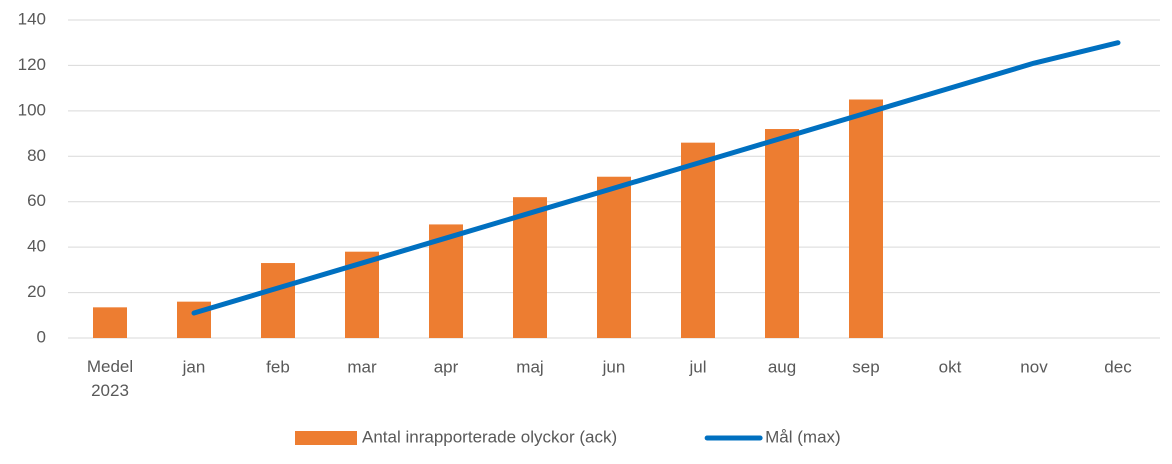 This screenshot has width=1172, height=464. What do you see at coordinates (32, 18) in the screenshot?
I see `y-tick-label: 140` at bounding box center [32, 18].